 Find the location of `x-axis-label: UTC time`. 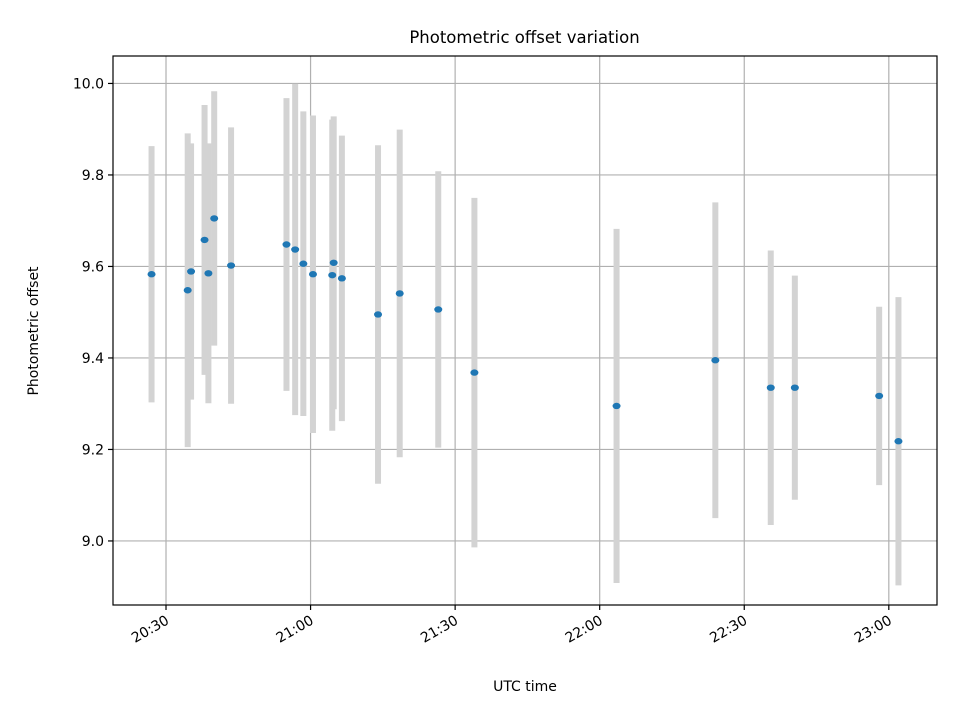

x-axis-label: UTC time is located at coordinates (525, 687).